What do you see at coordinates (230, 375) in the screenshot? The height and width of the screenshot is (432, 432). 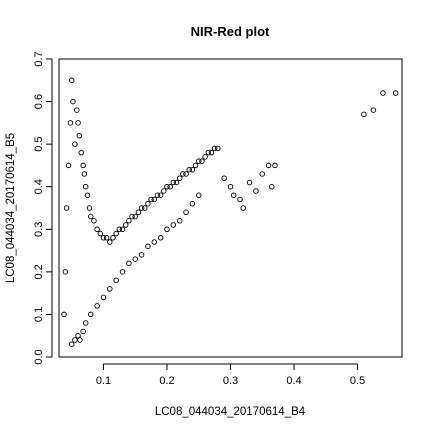 I see `x-axis: 0.1 0.2 0.3 0.4 0.5` at bounding box center [230, 375].